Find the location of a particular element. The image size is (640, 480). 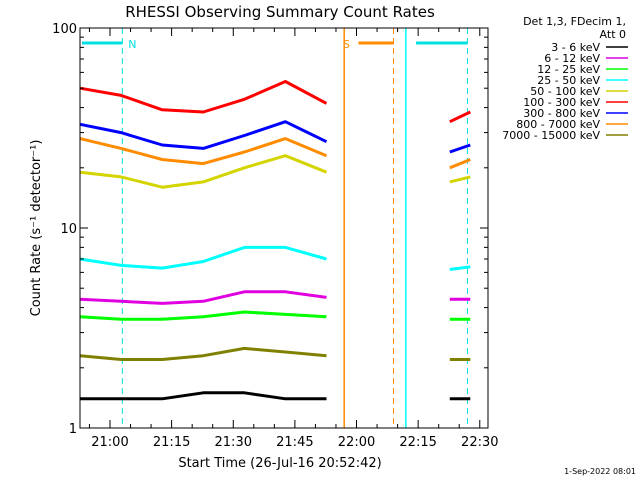

legend-entry-label: 25 - 50 keV is located at coordinates (568, 80).